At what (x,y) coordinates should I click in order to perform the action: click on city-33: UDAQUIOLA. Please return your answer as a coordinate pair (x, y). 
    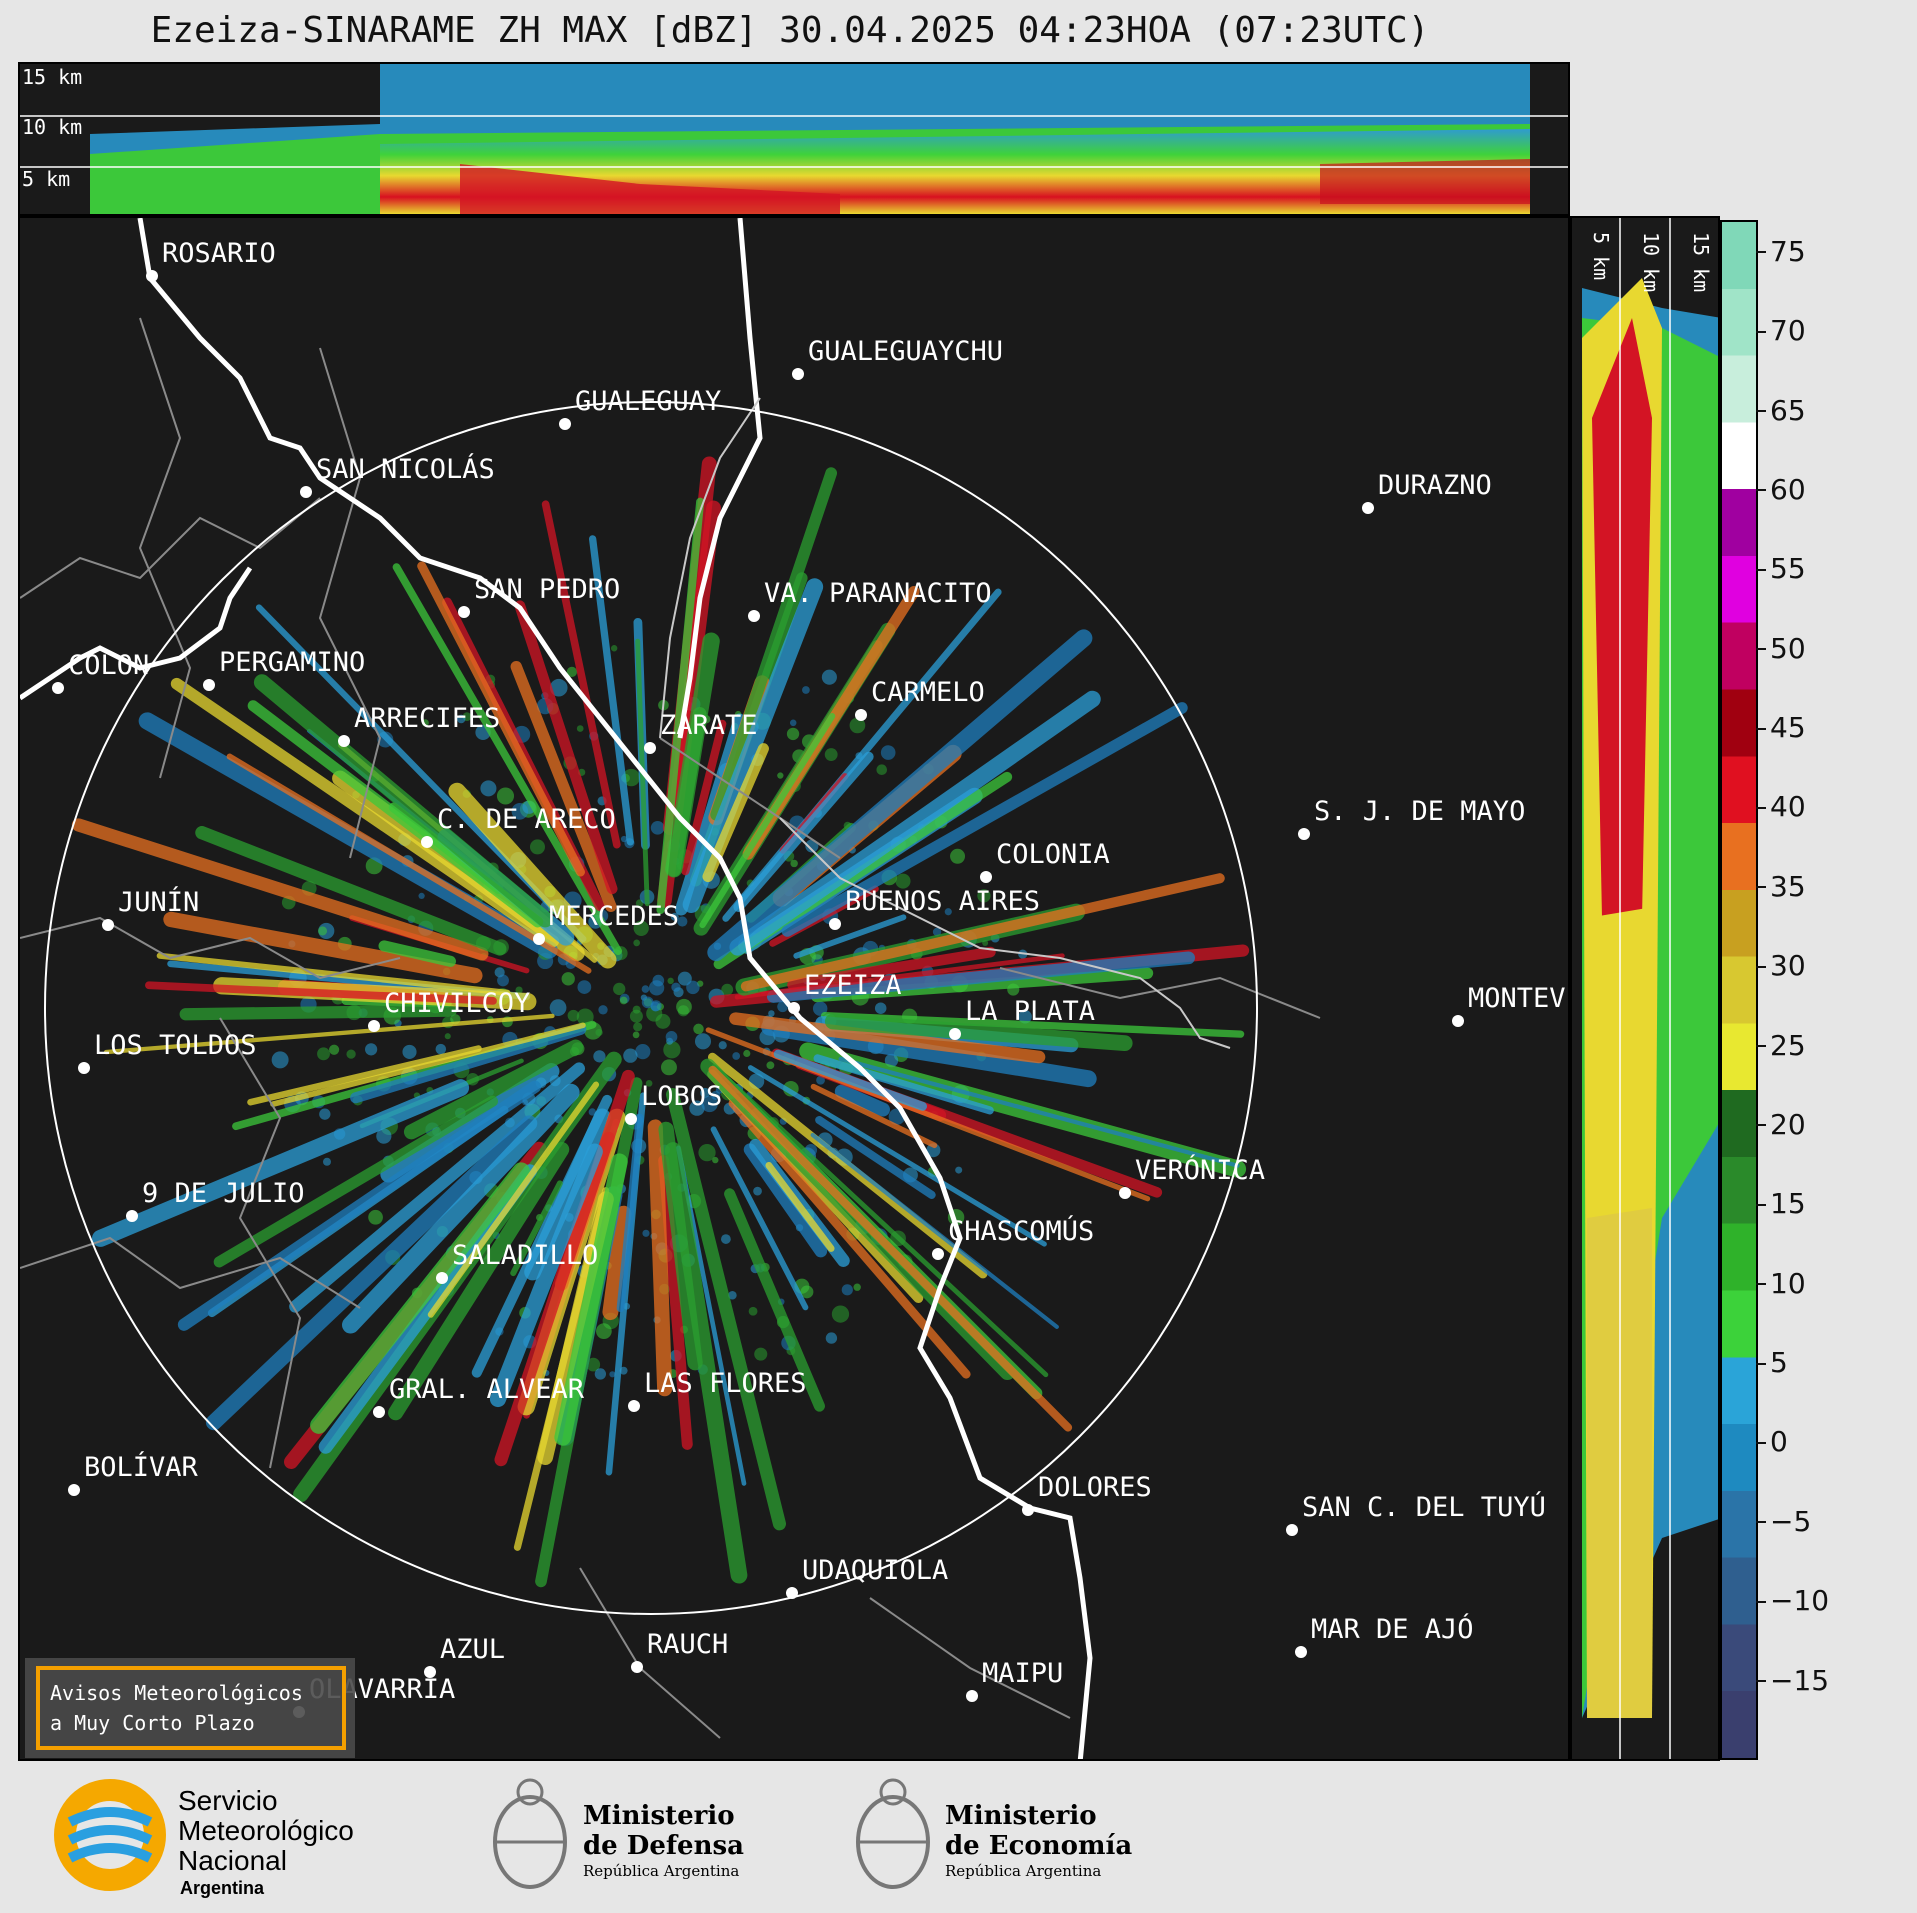
    Looking at the image, I should click on (867, 1577).